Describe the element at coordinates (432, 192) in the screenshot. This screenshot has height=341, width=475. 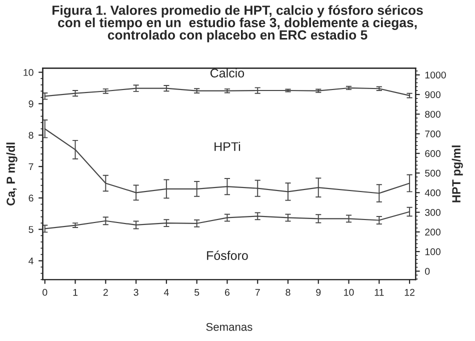
I see `y2-tick-label: 400` at that location.